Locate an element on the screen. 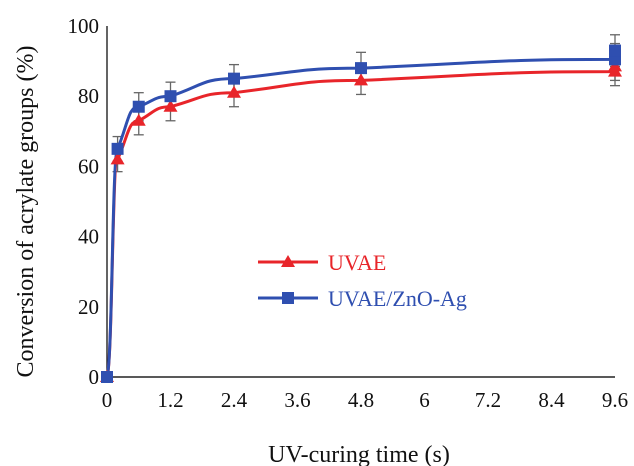 The width and height of the screenshot is (634, 466). x-tick-label: 3.6 is located at coordinates (297, 400).